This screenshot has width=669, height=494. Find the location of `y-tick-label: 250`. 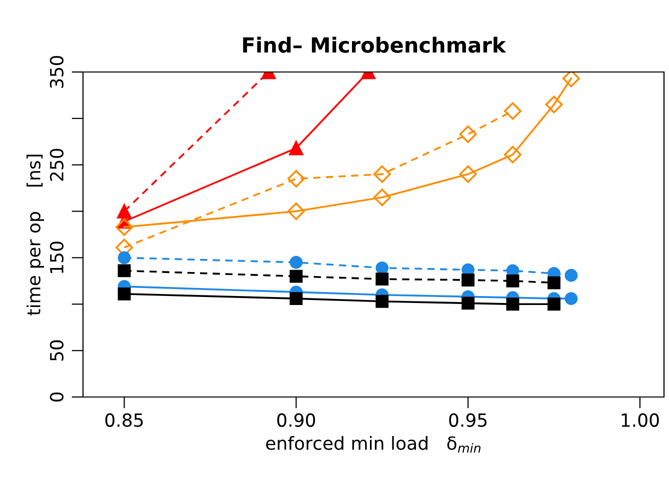

y-tick-label: 250 is located at coordinates (57, 164).